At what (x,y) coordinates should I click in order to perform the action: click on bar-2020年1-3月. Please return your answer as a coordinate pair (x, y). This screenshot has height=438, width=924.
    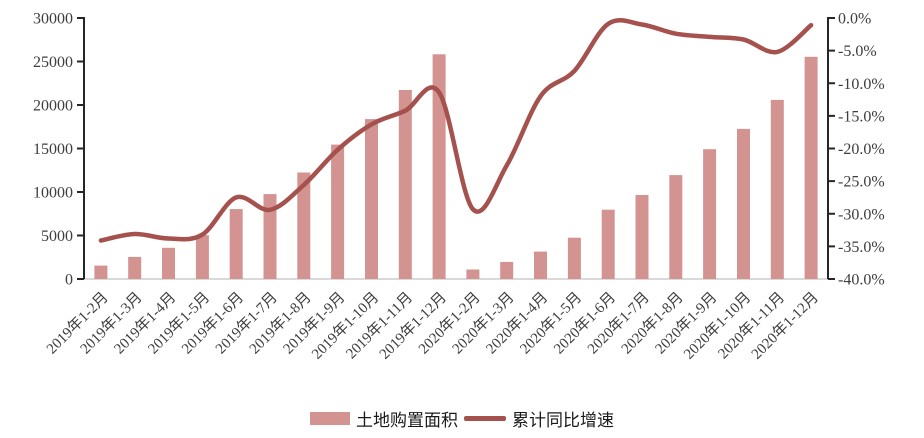
    Looking at the image, I should click on (507, 270).